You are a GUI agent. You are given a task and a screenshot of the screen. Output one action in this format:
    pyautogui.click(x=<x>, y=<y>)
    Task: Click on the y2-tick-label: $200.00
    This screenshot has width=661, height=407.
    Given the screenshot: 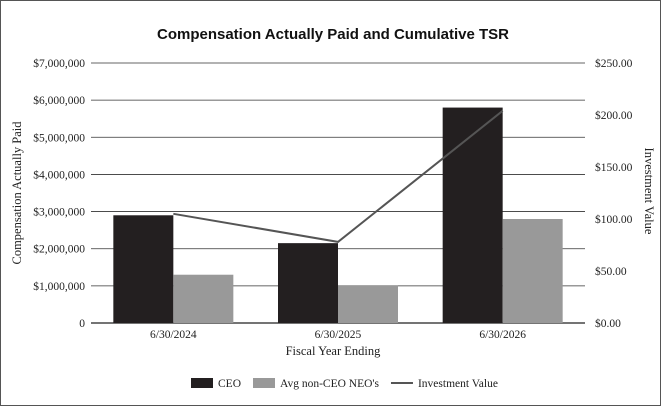 What is the action you would take?
    pyautogui.click(x=614, y=115)
    